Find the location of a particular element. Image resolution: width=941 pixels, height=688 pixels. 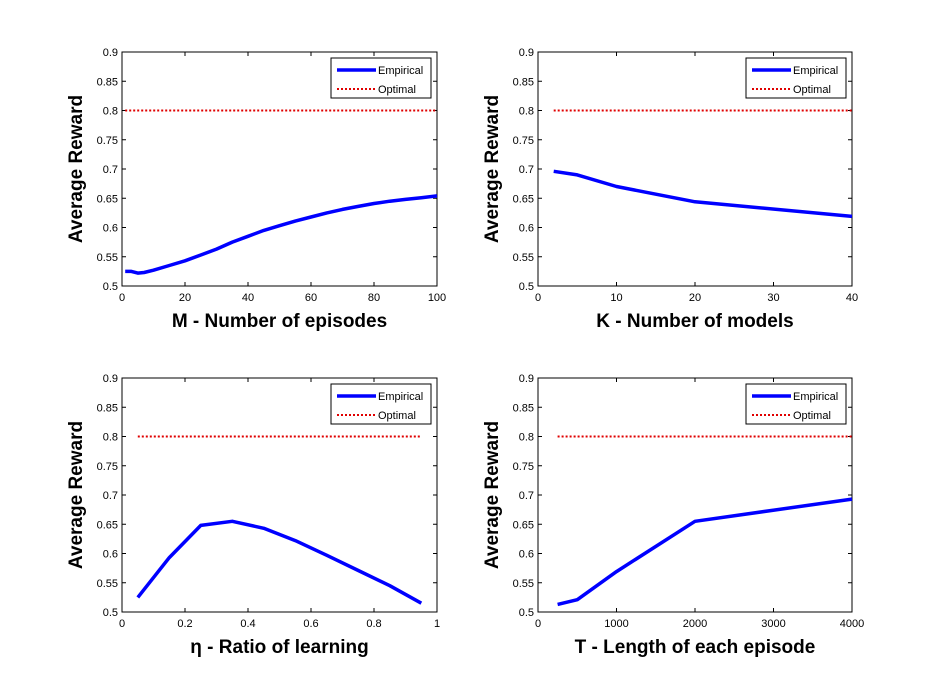

x-axis-label: M - Number of episodes is located at coordinates (279, 321).